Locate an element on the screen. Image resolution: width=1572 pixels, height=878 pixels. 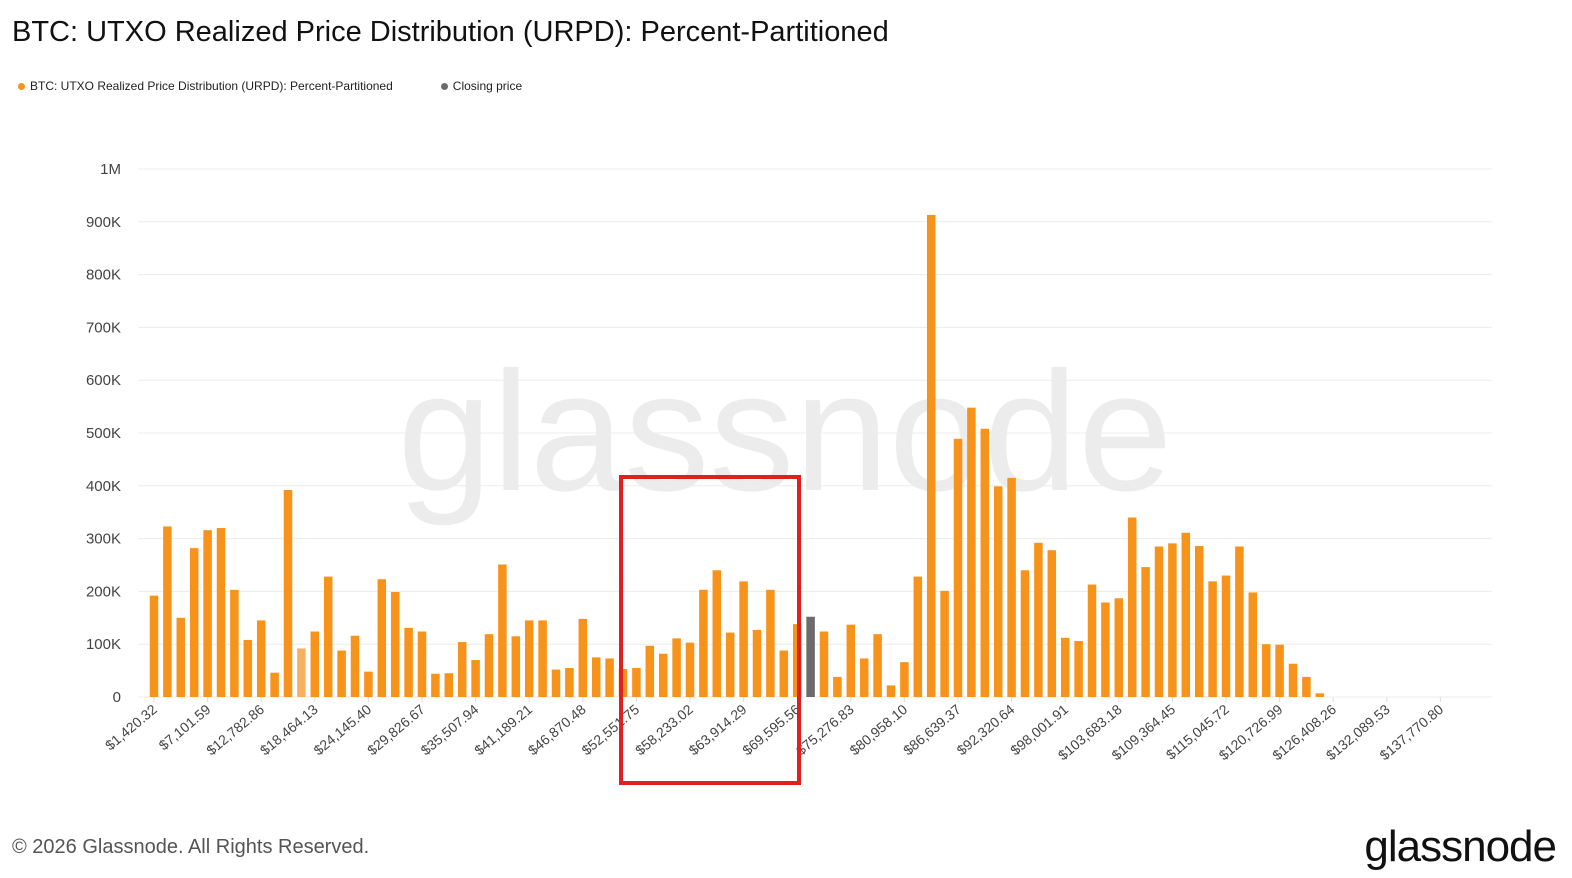
x-tick-label: $75,276.83 is located at coordinates (825, 729).